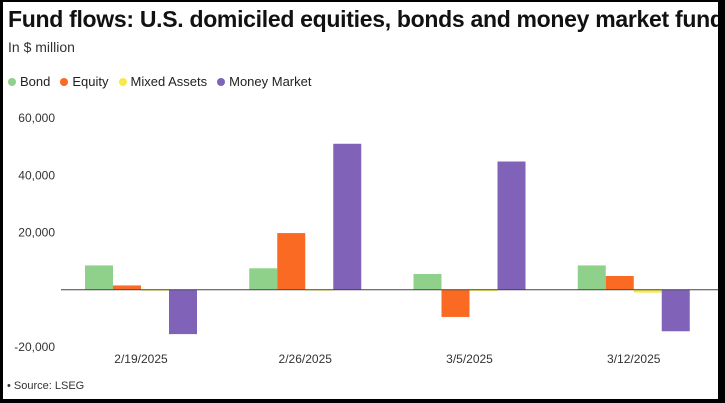 This screenshot has width=725, height=403. Describe the element at coordinates (90, 81) in the screenshot. I see `legend-label: Equity` at that location.